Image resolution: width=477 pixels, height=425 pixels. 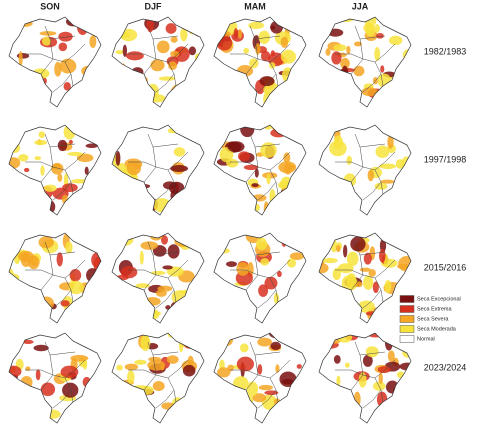 What do you see at coordinates (445, 51) in the screenshot?
I see `row-label: 1982/1983` at bounding box center [445, 51].